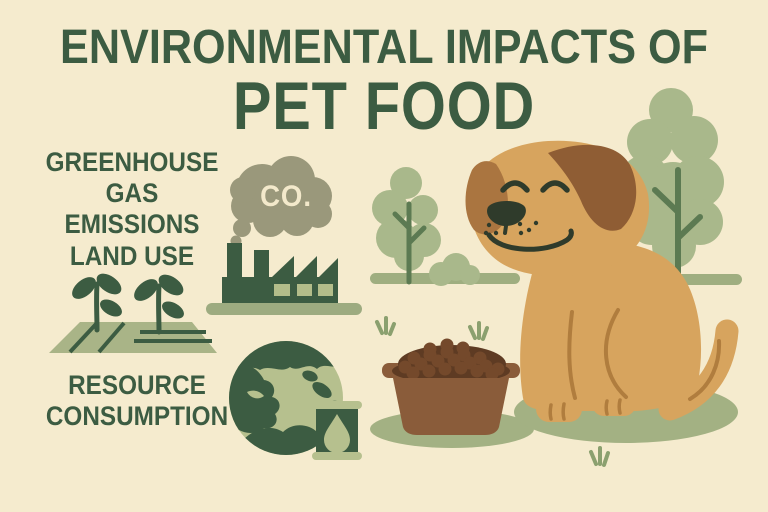 This screenshot has width=768, height=512. I want to click on label-line: RESOURCE, so click(137, 385).